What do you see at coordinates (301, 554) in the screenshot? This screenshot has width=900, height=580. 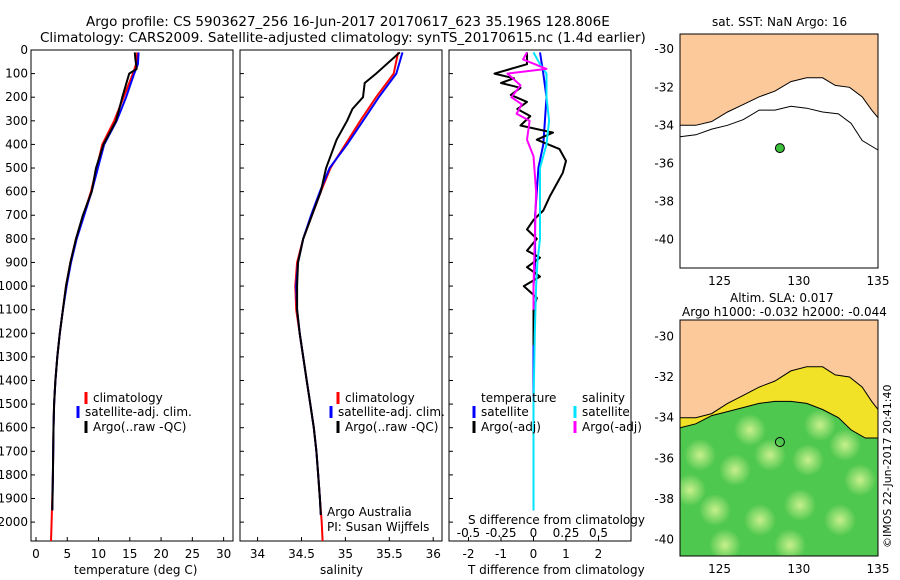 I see `x-tick-label: 34.5` at bounding box center [301, 554].